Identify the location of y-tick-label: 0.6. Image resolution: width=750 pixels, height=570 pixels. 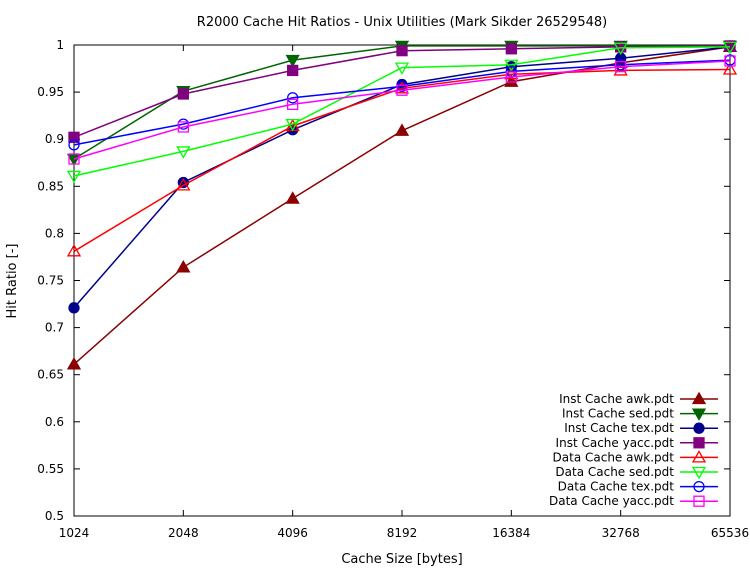
(54, 422).